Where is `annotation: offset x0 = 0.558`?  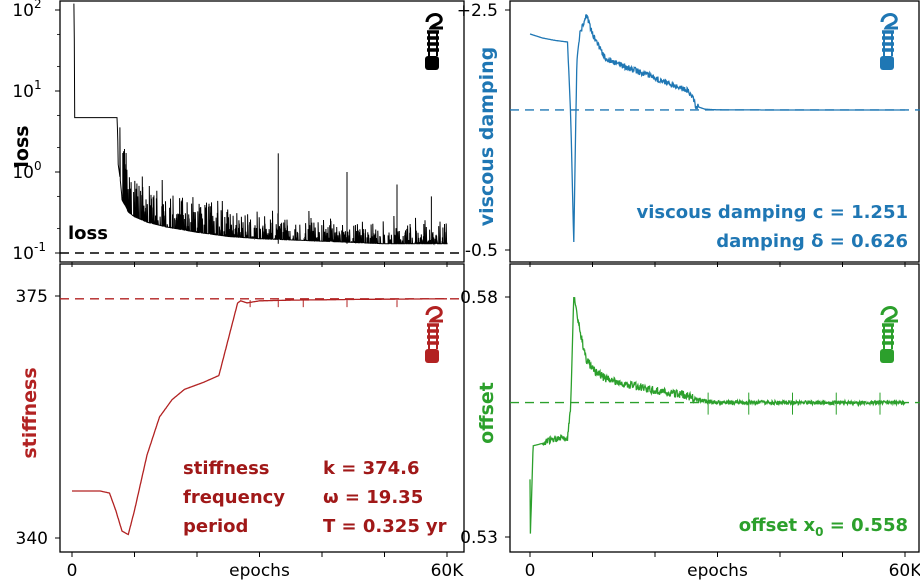 annotation: offset x0 = 0.558 is located at coordinates (823, 527).